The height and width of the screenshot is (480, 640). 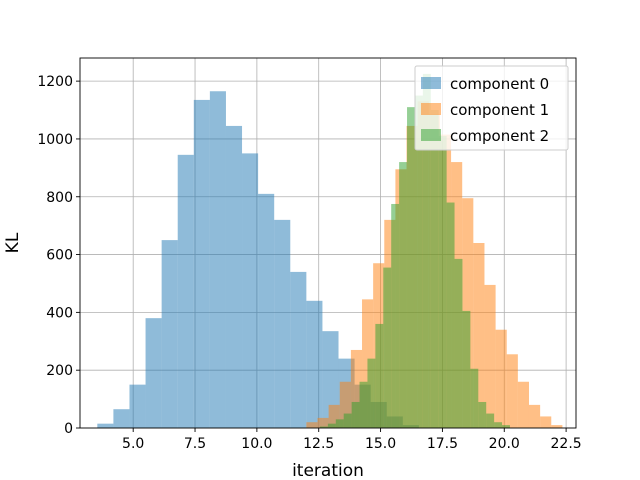 What do you see at coordinates (380, 444) in the screenshot?
I see `x-tick-label-4: 15.0` at bounding box center [380, 444].